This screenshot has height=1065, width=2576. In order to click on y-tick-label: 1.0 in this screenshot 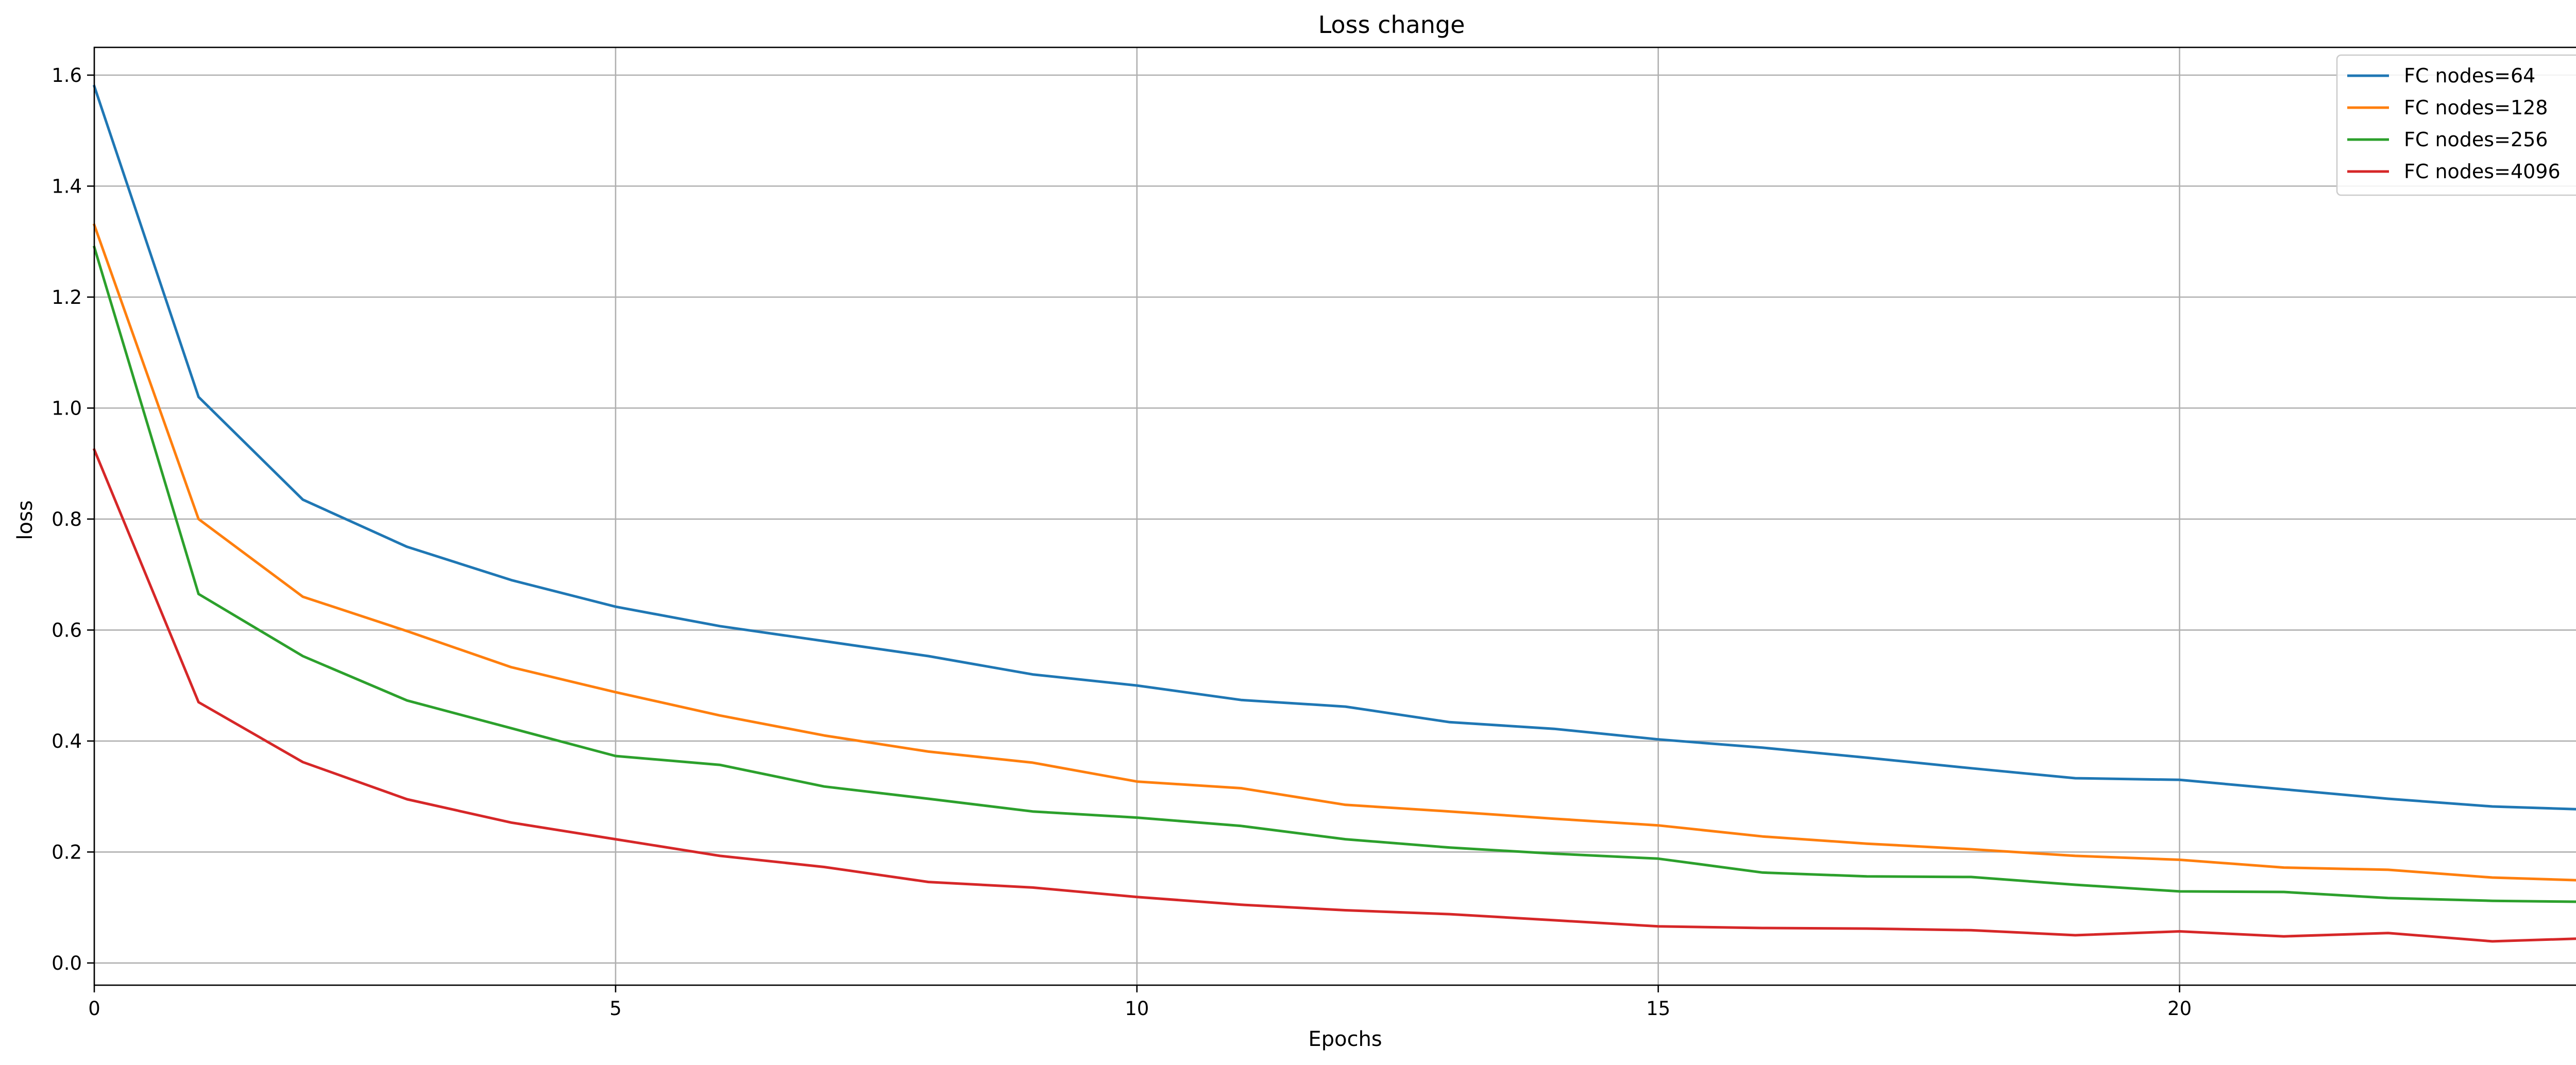, I will do `click(67, 408)`.